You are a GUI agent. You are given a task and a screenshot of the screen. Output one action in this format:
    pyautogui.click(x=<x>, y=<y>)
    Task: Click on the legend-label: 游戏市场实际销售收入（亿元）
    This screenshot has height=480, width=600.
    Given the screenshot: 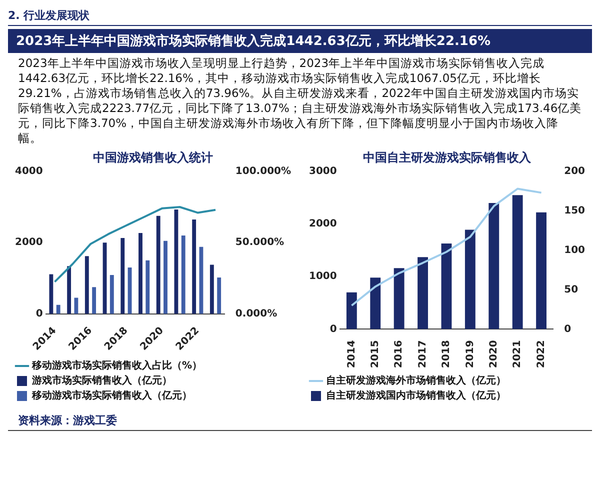 What is the action you would take?
    pyautogui.click(x=101, y=380)
    